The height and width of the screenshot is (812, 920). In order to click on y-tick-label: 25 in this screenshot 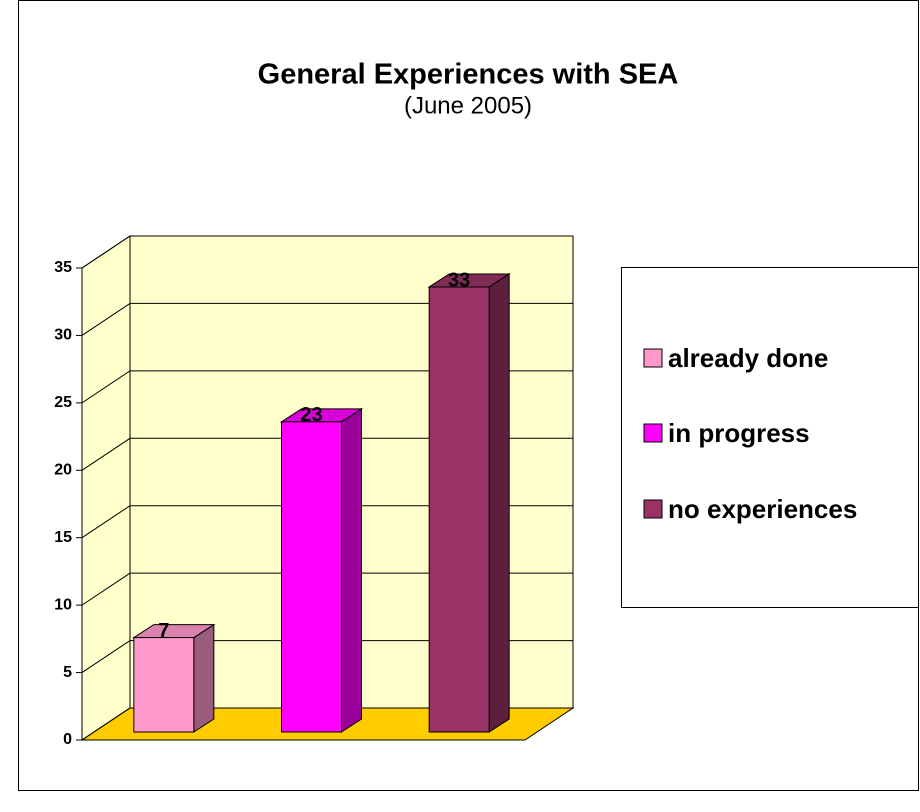, I will do `click(63, 402)`.